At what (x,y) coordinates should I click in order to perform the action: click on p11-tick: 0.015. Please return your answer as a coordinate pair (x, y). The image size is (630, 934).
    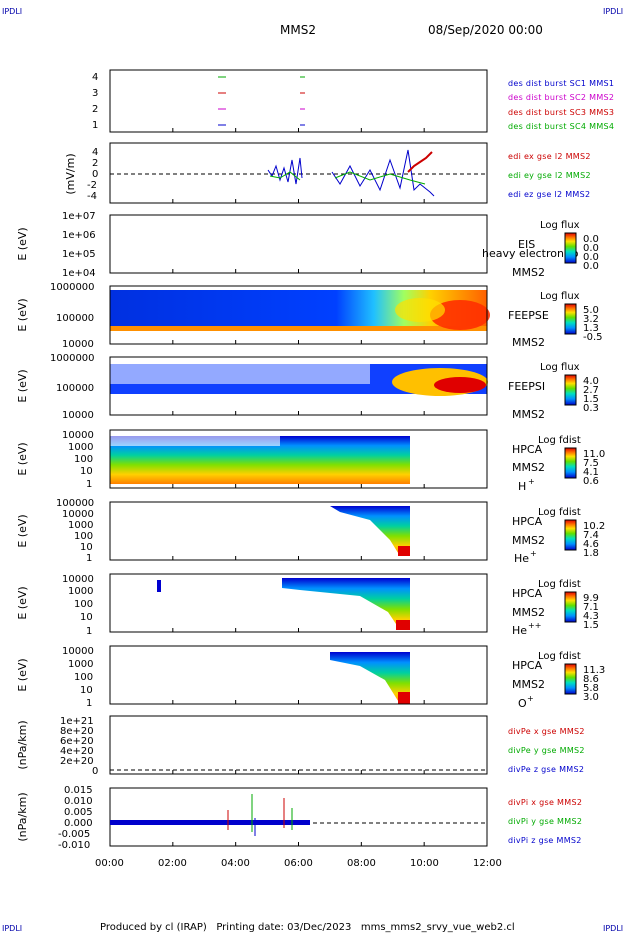
    Looking at the image, I should click on (78, 790).